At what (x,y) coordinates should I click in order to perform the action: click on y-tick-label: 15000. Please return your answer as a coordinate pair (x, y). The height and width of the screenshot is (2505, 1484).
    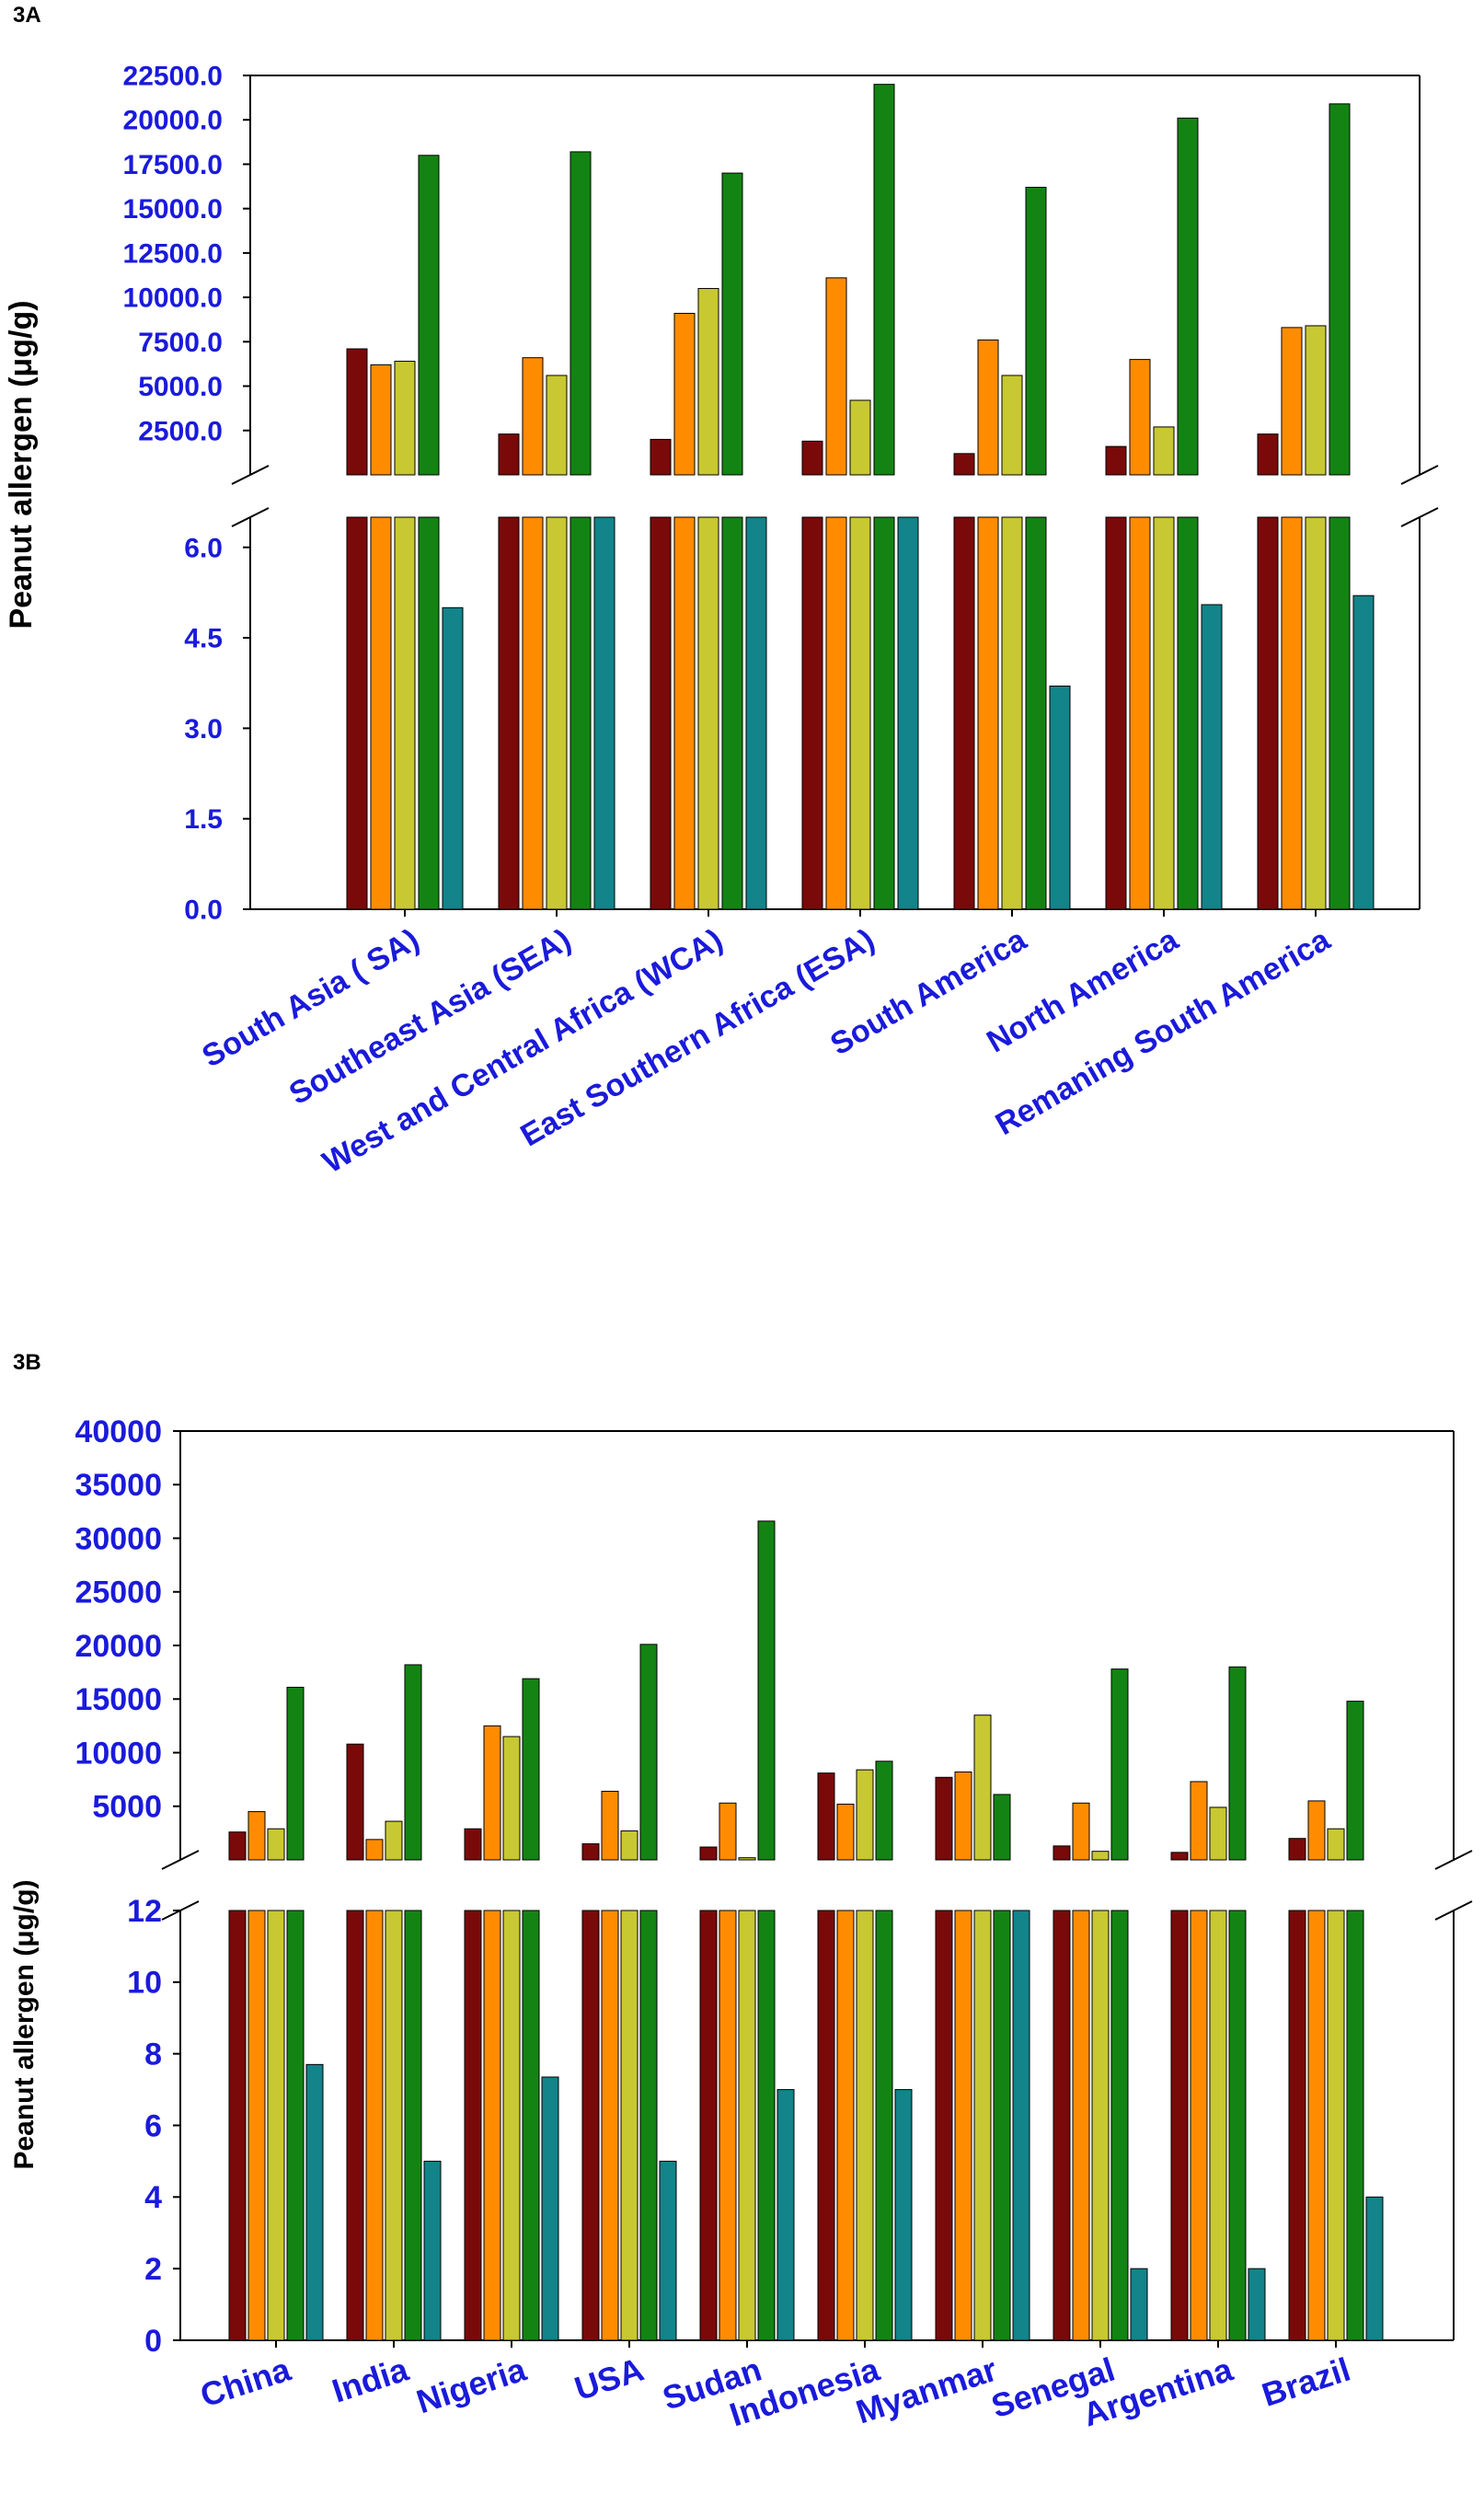
    Looking at the image, I should click on (119, 1700).